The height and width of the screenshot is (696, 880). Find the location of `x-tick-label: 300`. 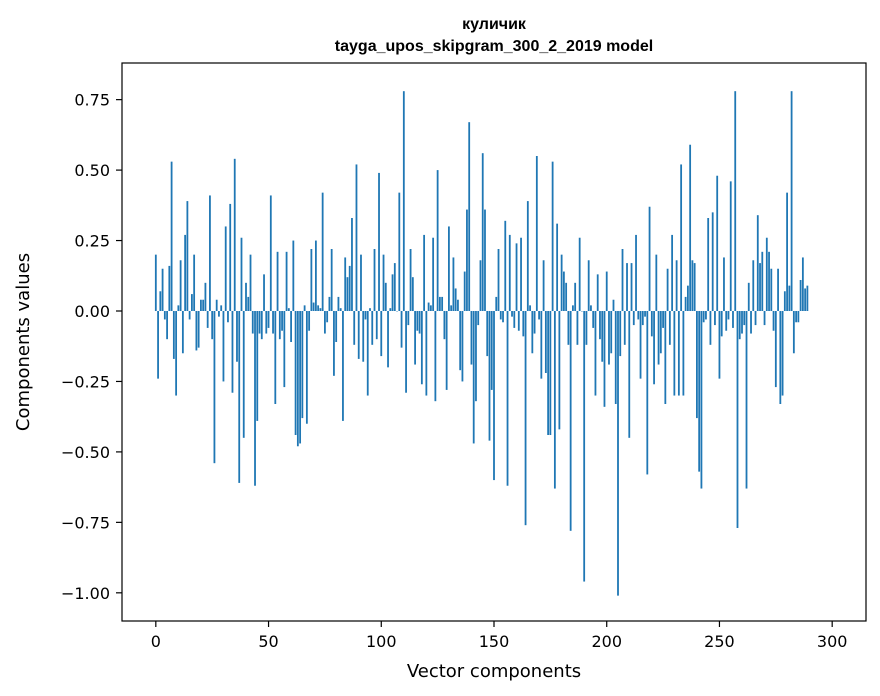

x-tick-label: 300 is located at coordinates (832, 641).